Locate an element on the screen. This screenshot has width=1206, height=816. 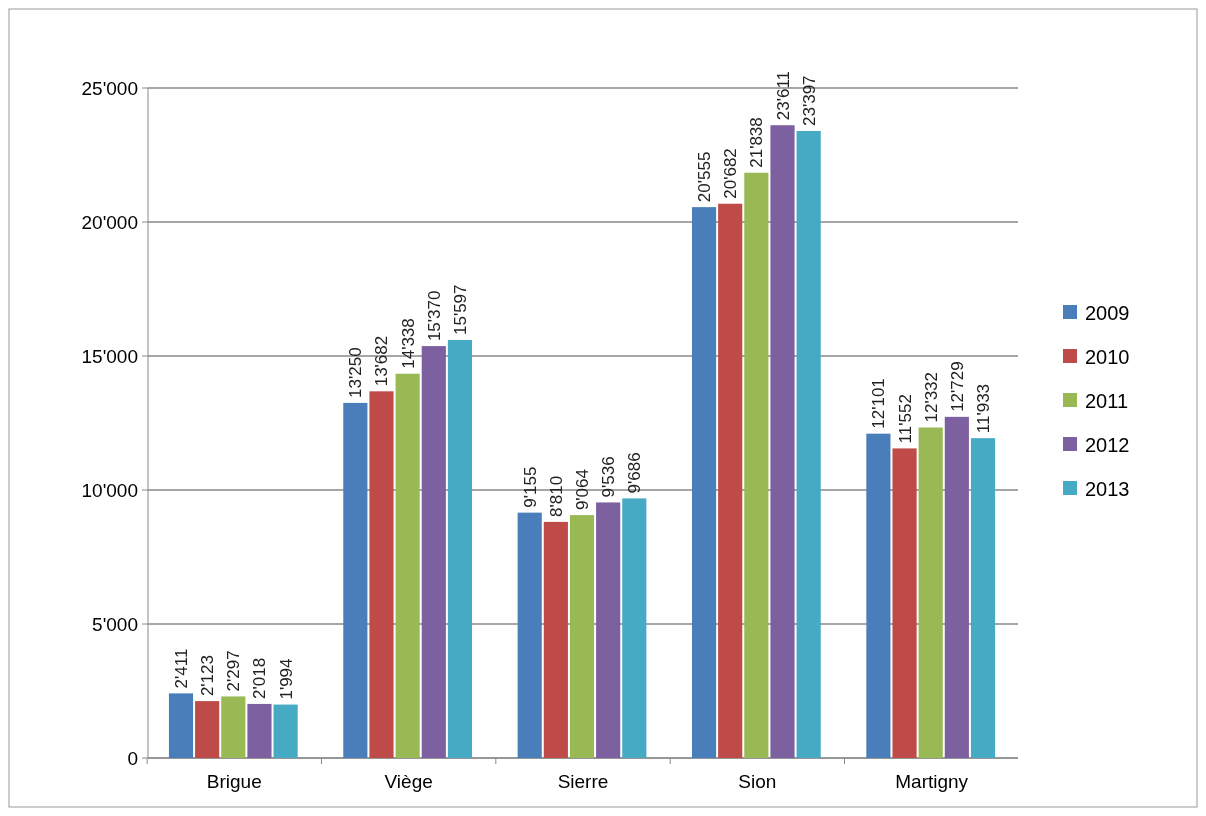
x-tick-label: Sion is located at coordinates (757, 781).